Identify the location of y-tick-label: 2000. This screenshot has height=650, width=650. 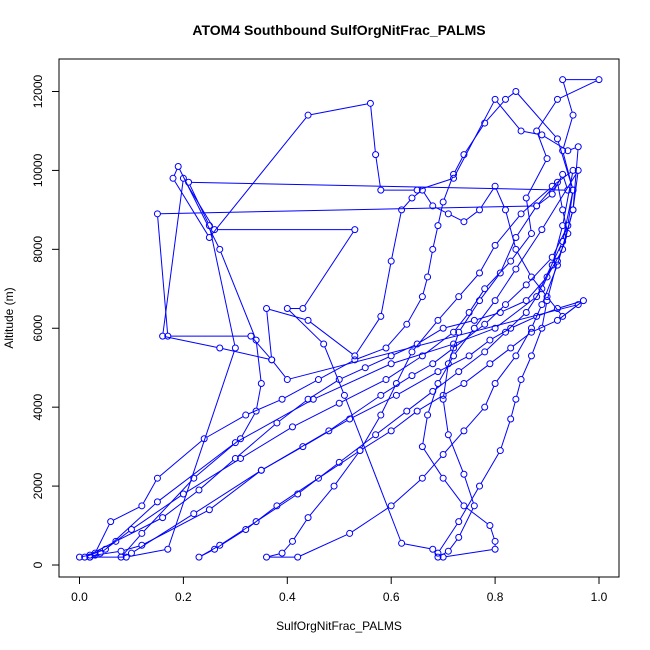
(38, 485).